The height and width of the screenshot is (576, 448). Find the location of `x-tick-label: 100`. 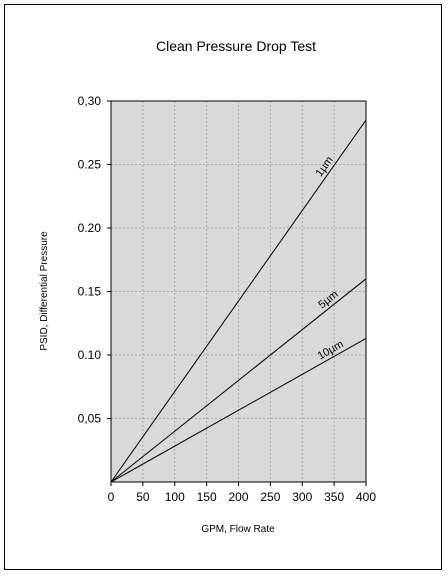

x-tick-label: 100 is located at coordinates (175, 497).